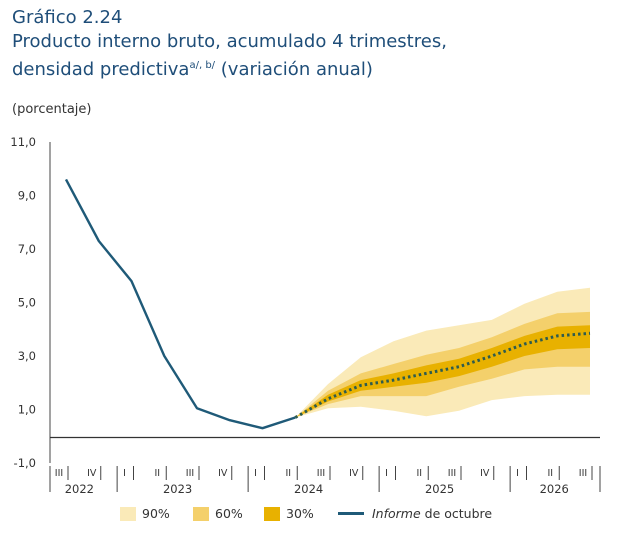 This screenshot has height=534, width=622. What do you see at coordinates (156, 513) in the screenshot?
I see `legend-label-90: 90%` at bounding box center [156, 513].